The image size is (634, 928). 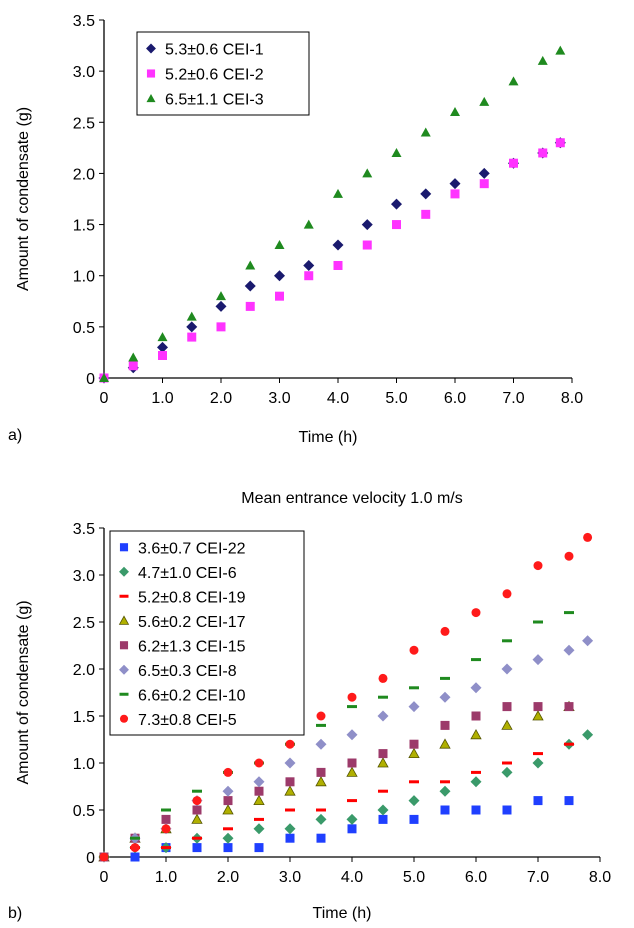 I want to click on legend-item: 5.6±0.2 CEI-17, so click(x=182, y=622).